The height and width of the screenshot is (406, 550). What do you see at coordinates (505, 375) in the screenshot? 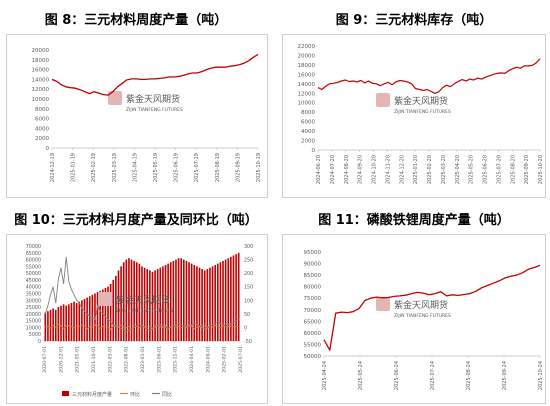
I see `x-tick-label: 2025-09-24` at bounding box center [505, 375].